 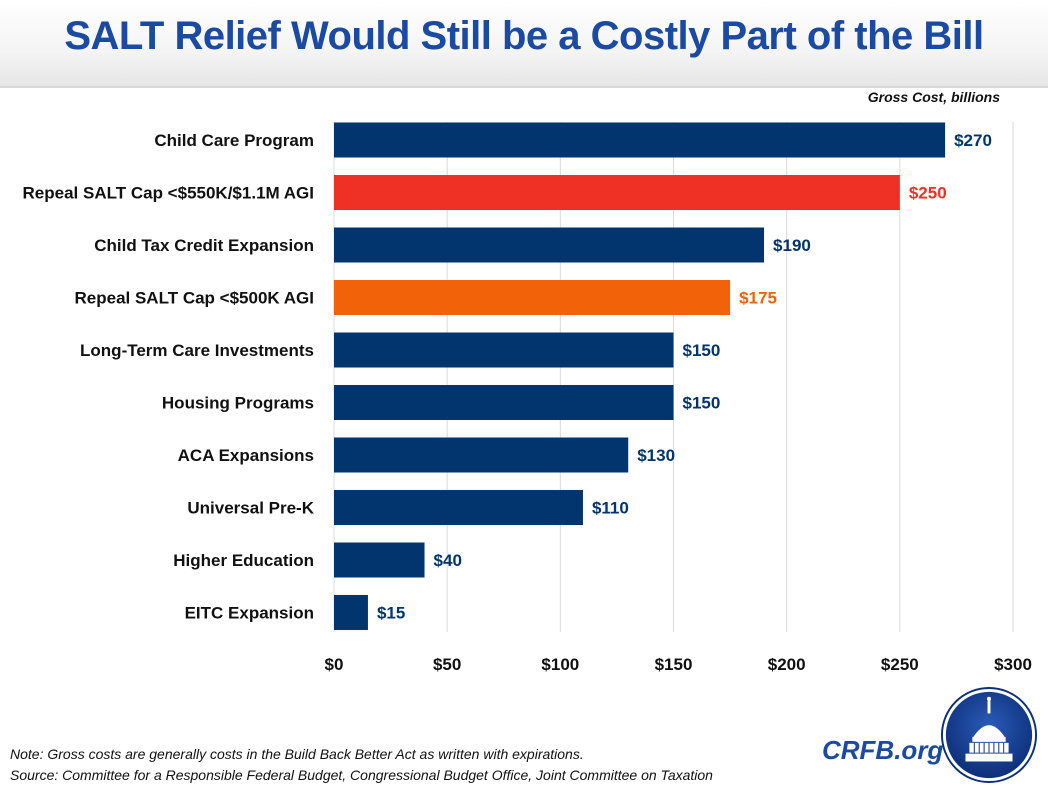 What do you see at coordinates (249, 613) in the screenshot?
I see `category-label: EITC Expansion` at bounding box center [249, 613].